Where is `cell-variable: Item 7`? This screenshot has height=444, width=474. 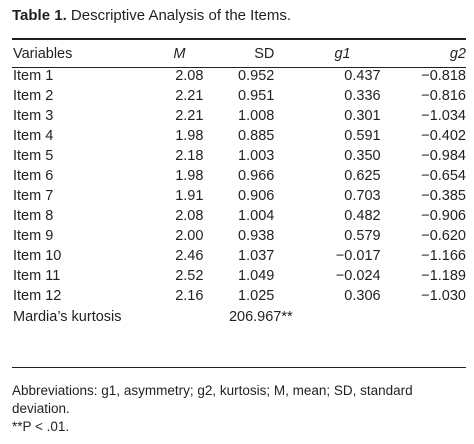 cell-variable: Item 7 is located at coordinates (33, 196).